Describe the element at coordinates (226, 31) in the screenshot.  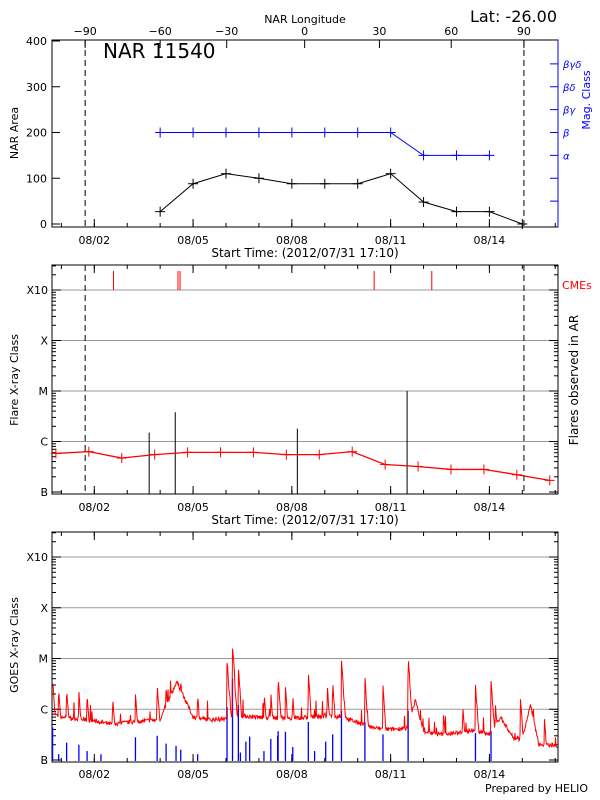
I see `longitude-tick-label: −30` at that location.